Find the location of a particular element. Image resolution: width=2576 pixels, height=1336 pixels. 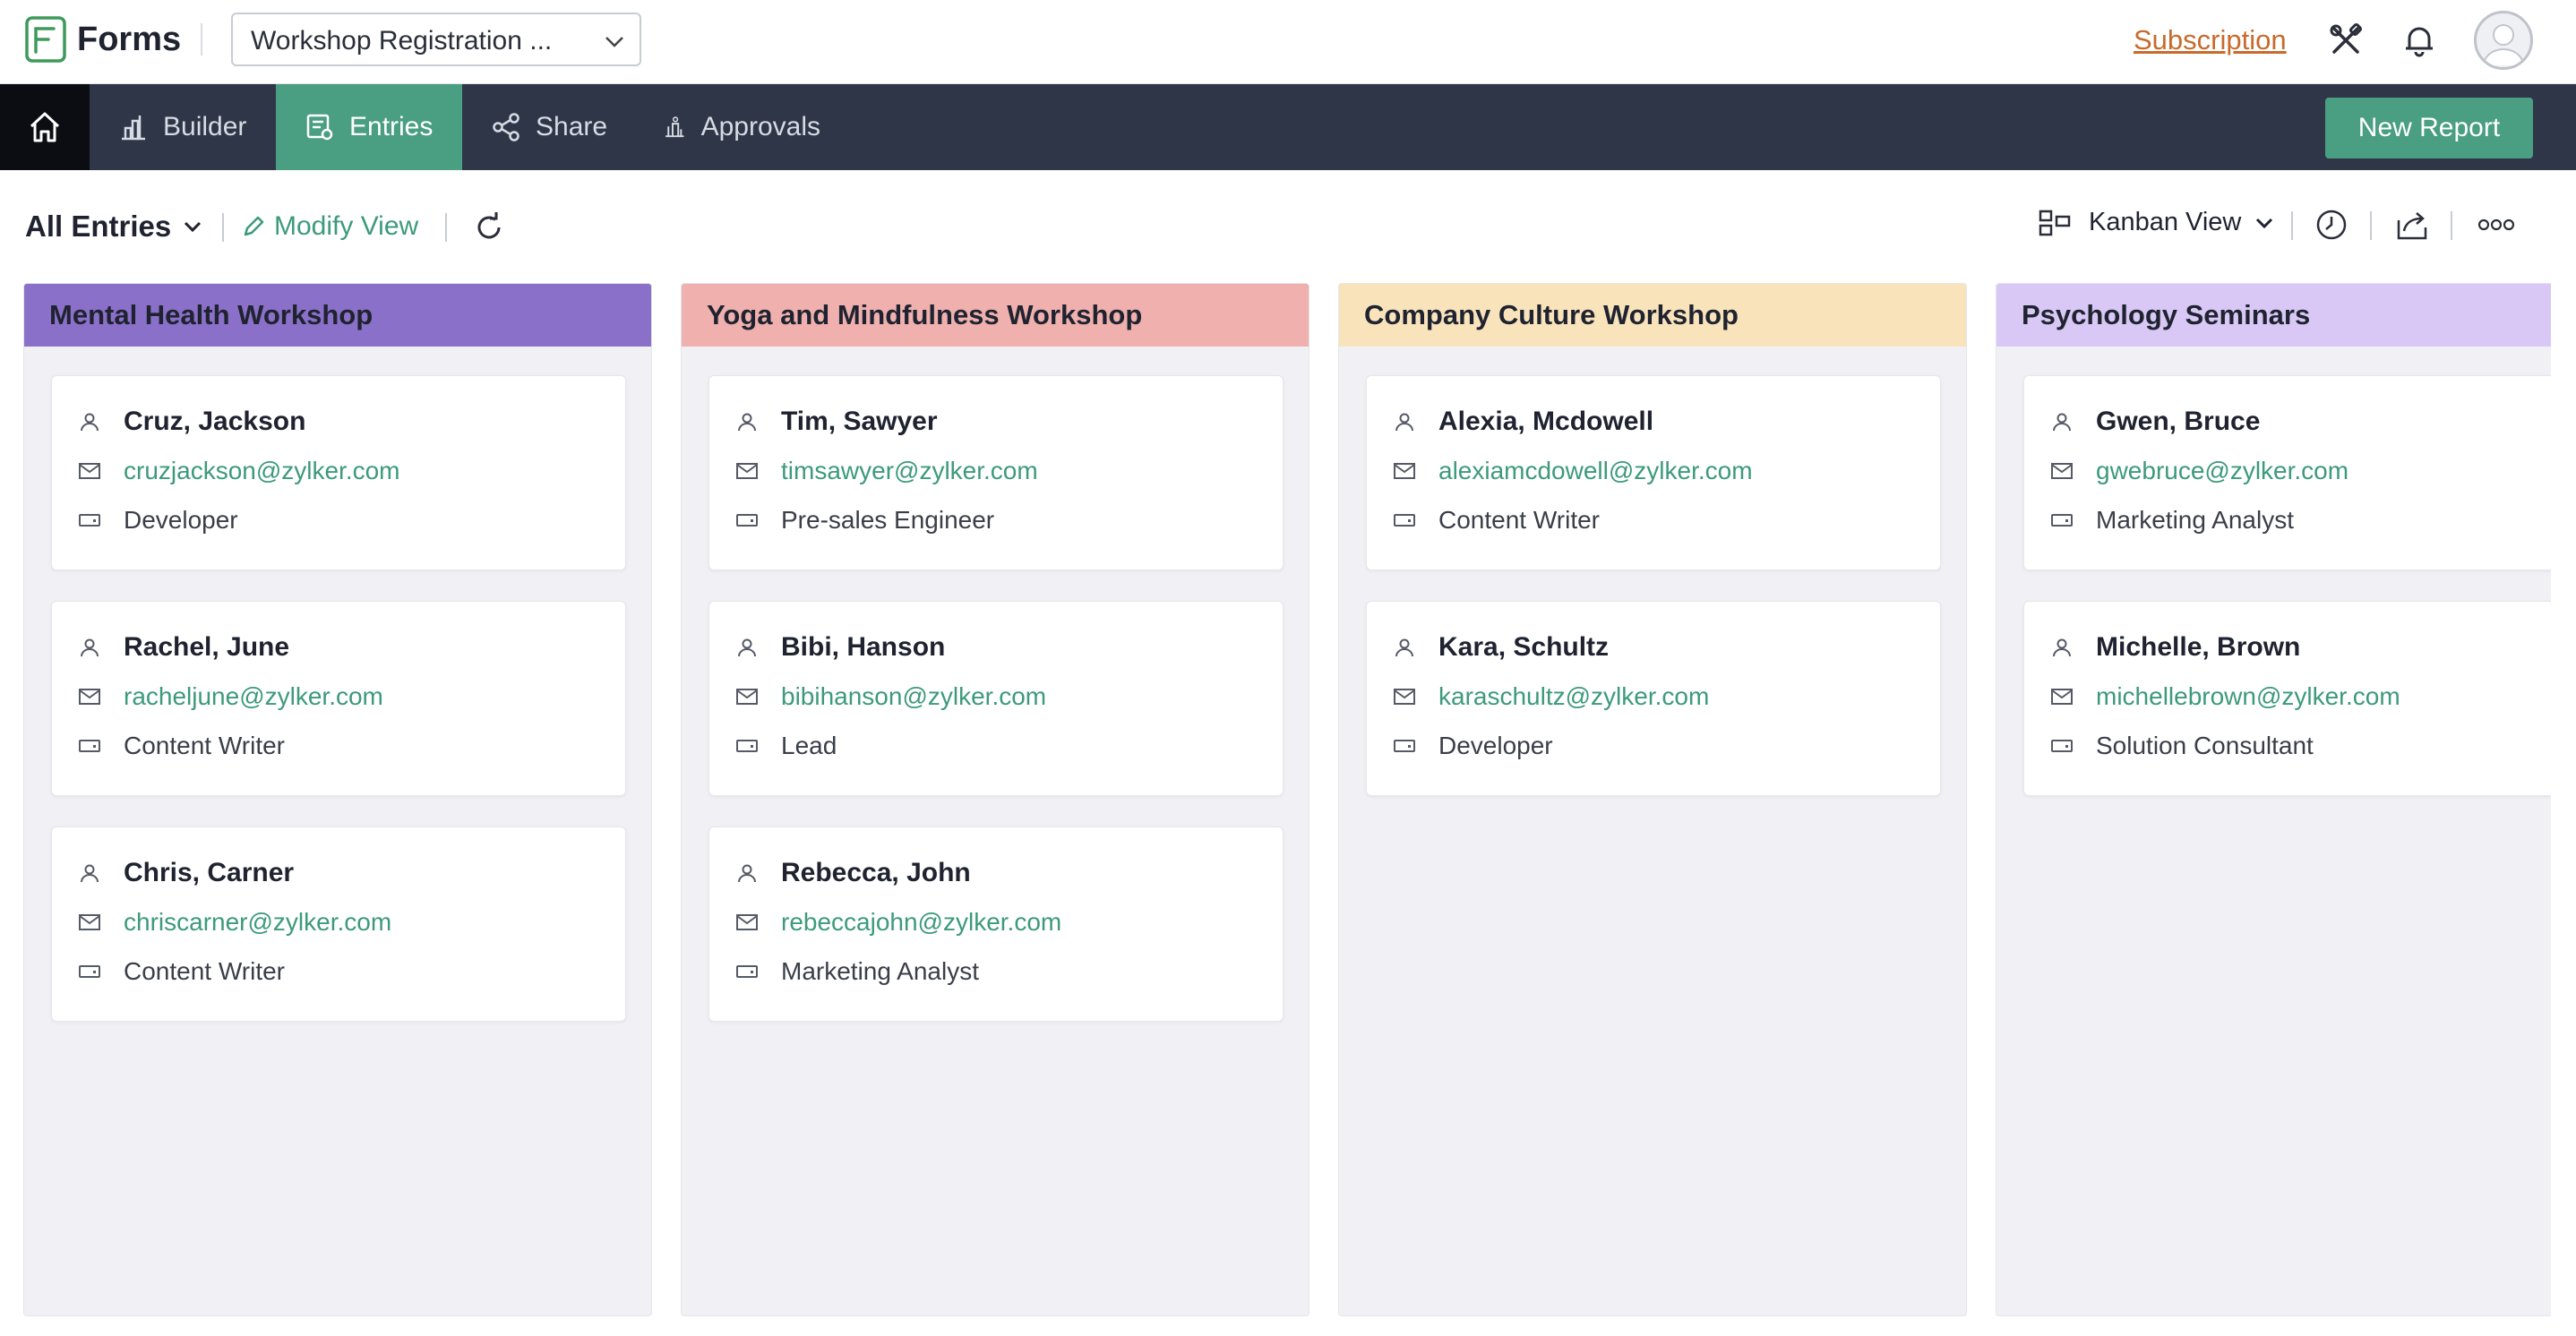

pencil-icon is located at coordinates (254, 226).